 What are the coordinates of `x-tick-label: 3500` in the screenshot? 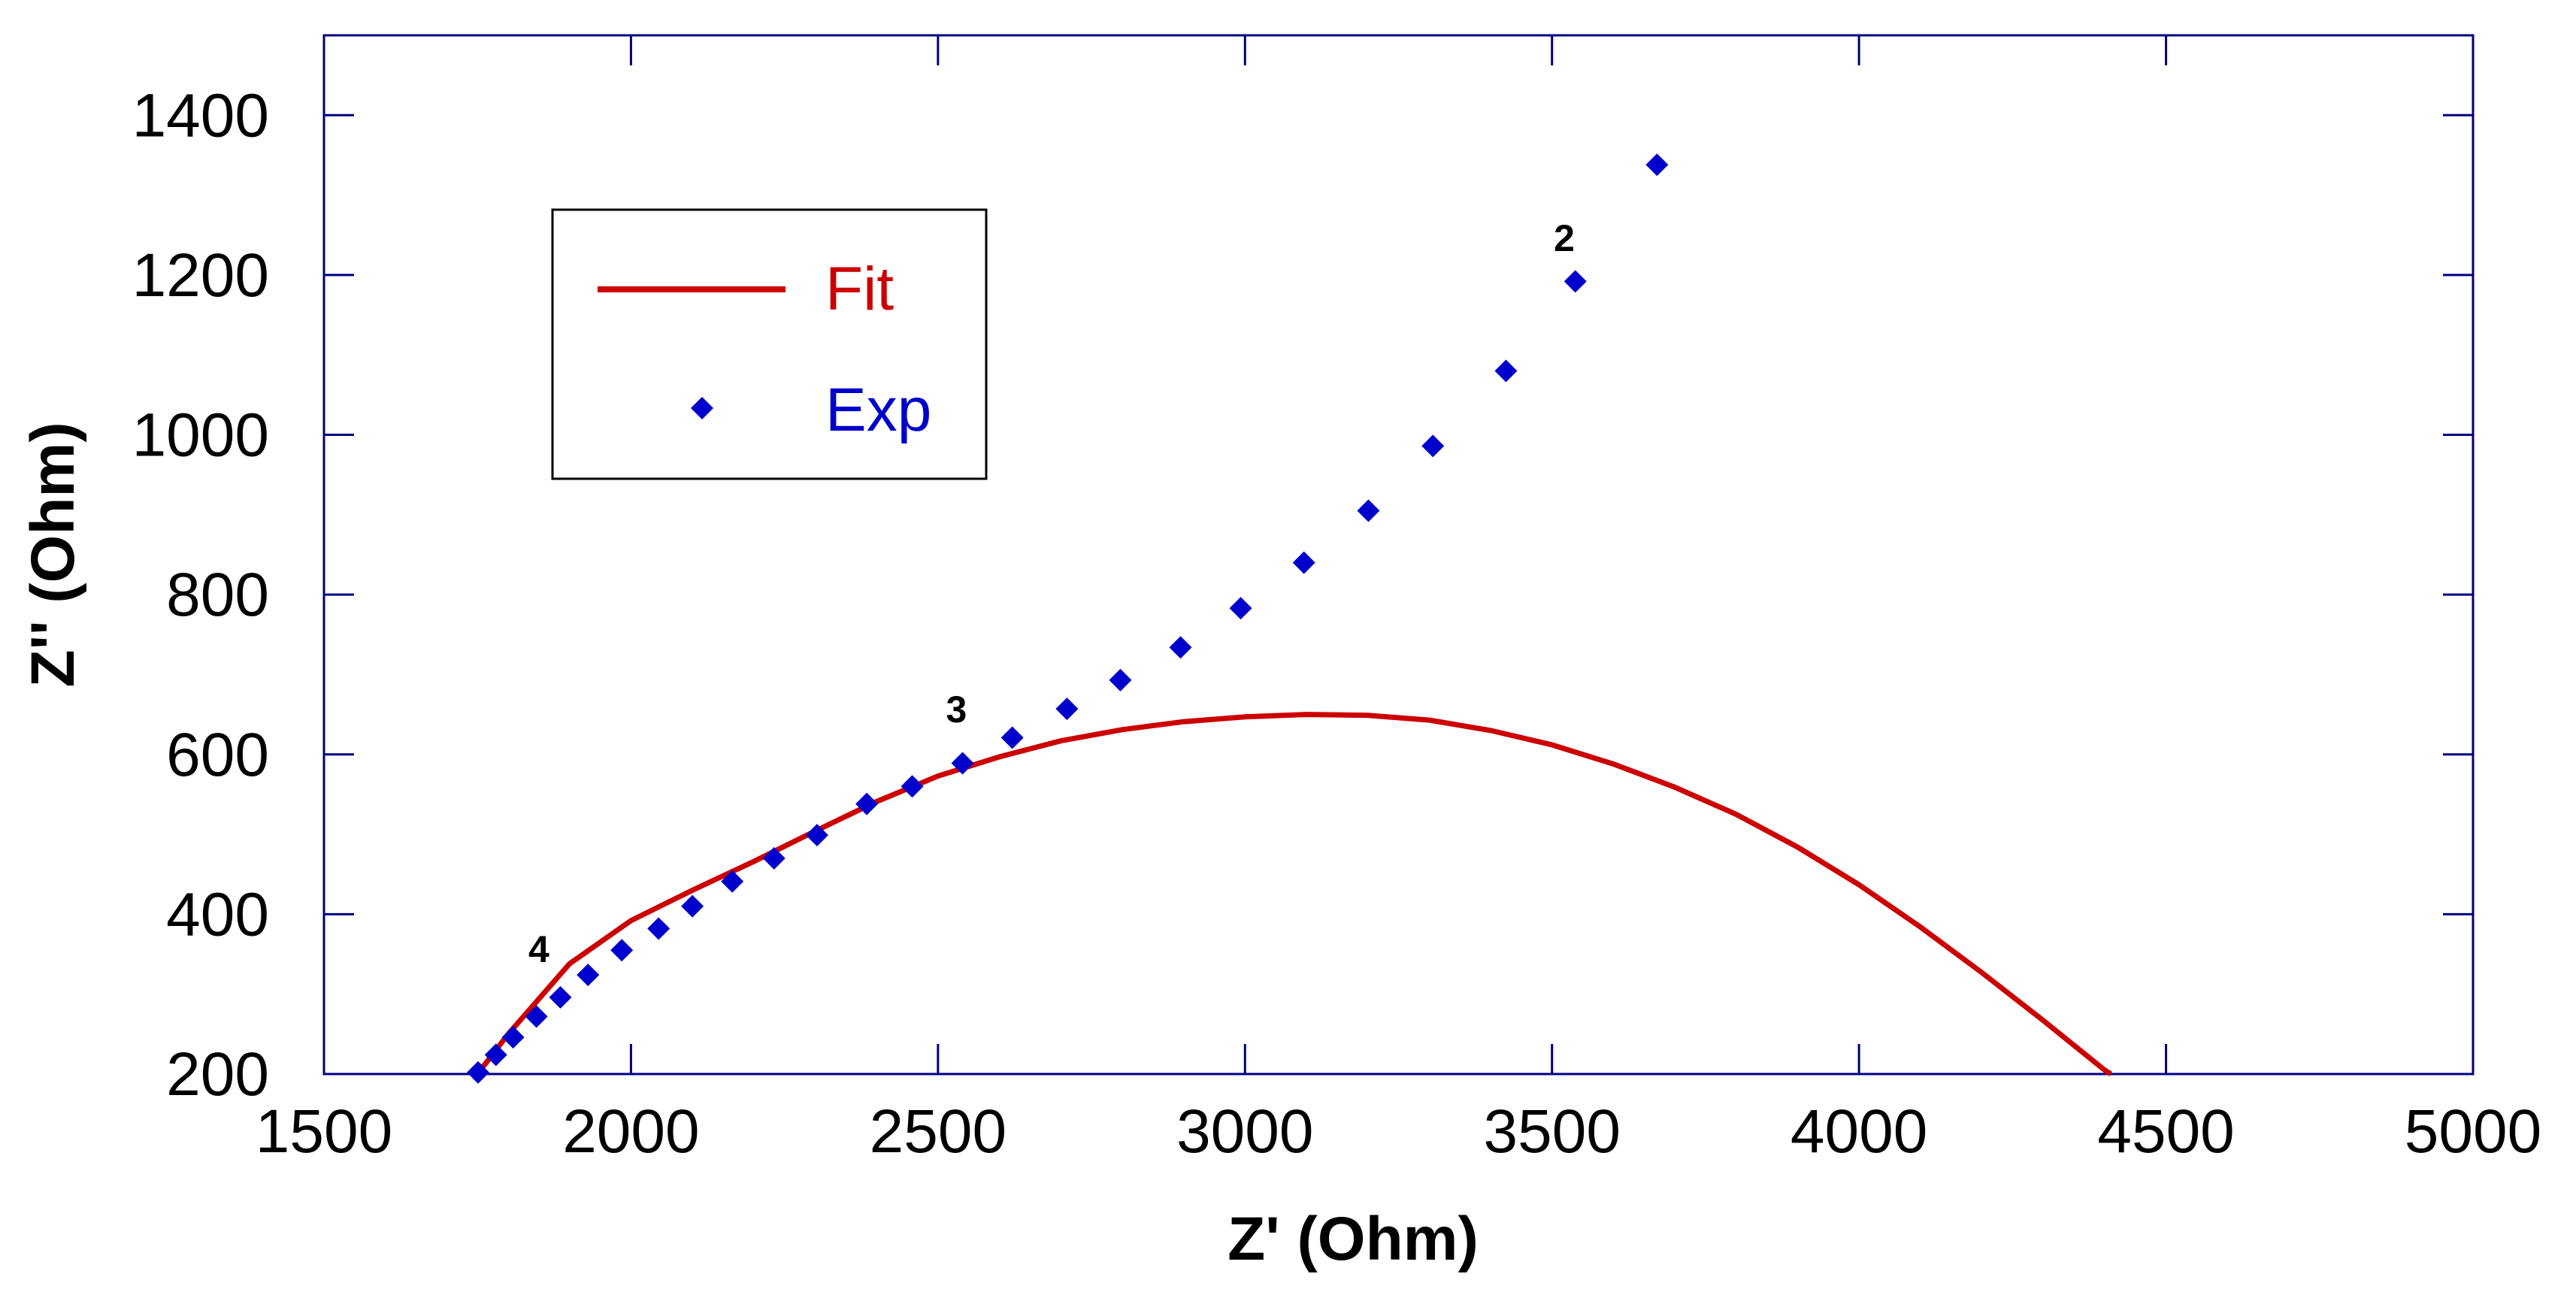 It's located at (1552, 1131).